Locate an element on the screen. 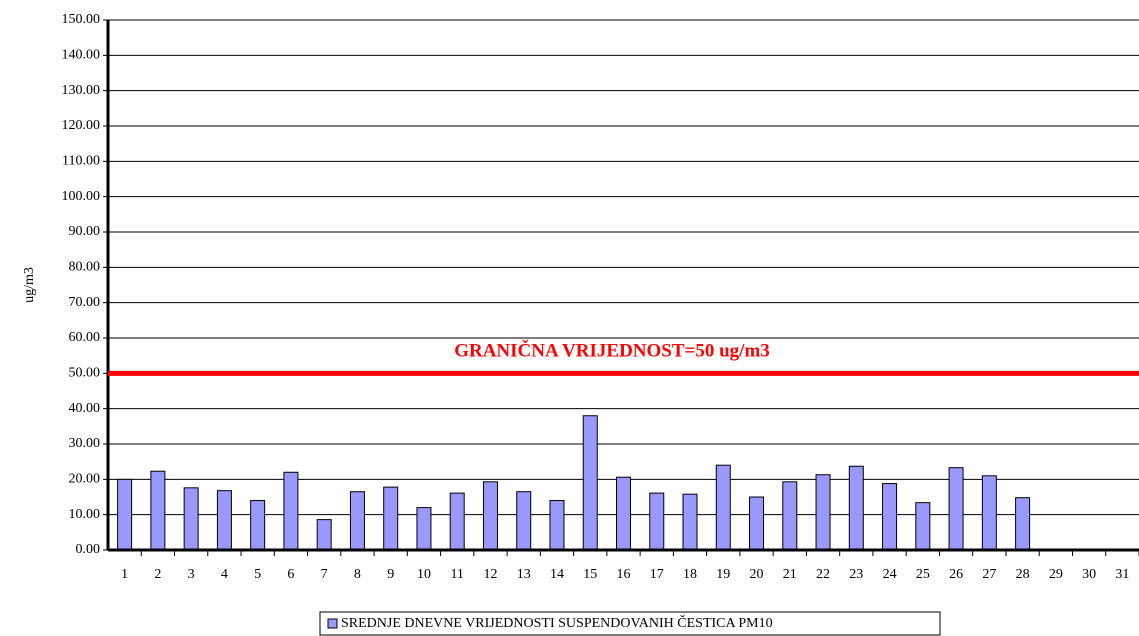 Image resolution: width=1139 pixels, height=636 pixels. x-tick-label: 3 is located at coordinates (191, 574).